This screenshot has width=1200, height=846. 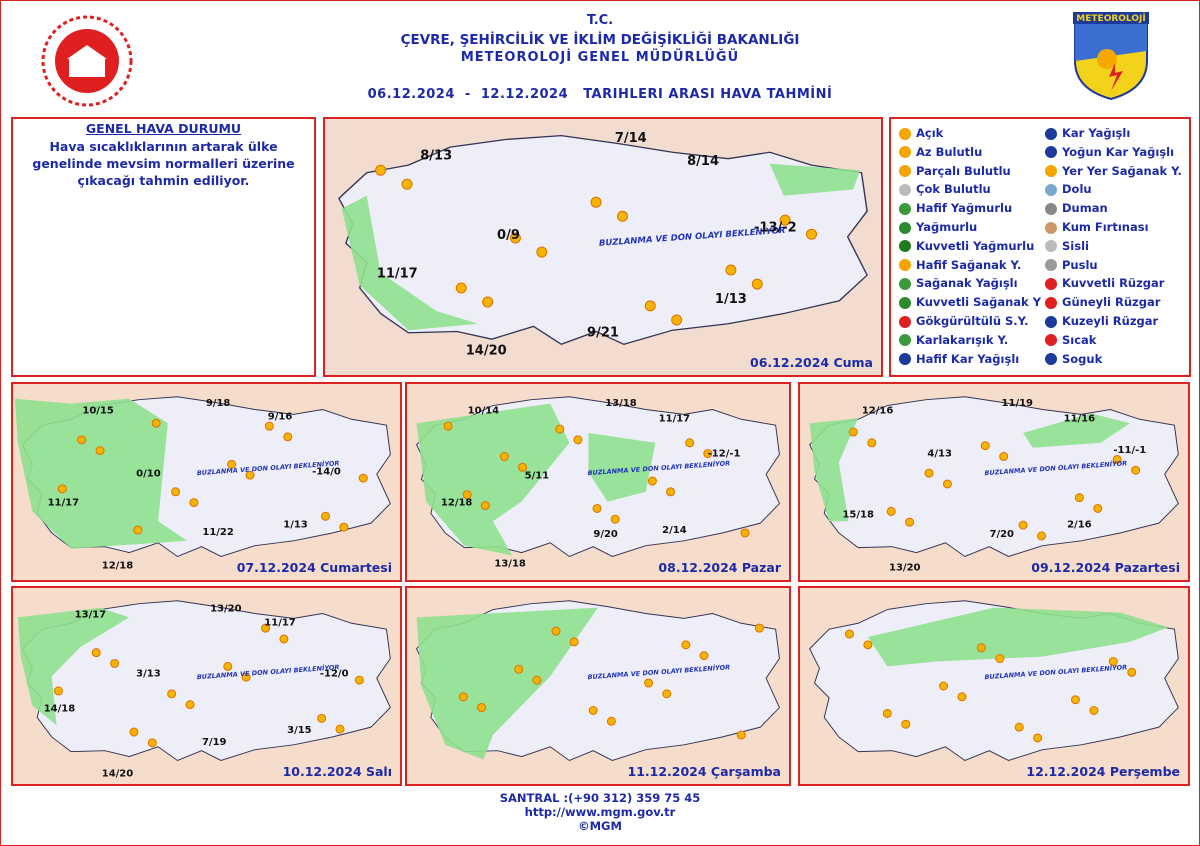 What do you see at coordinates (975, 245) in the screenshot?
I see `legend-label: Kuvvetli Yağmurlu` at bounding box center [975, 245].